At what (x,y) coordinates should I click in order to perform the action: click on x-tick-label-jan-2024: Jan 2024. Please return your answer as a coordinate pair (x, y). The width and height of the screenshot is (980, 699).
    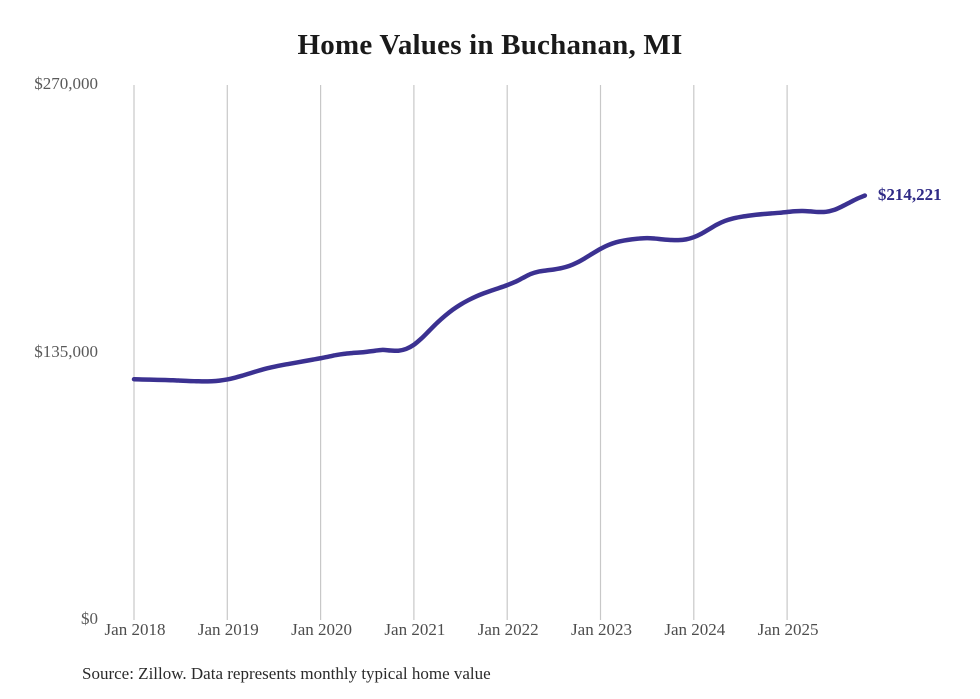
    Looking at the image, I should click on (695, 629).